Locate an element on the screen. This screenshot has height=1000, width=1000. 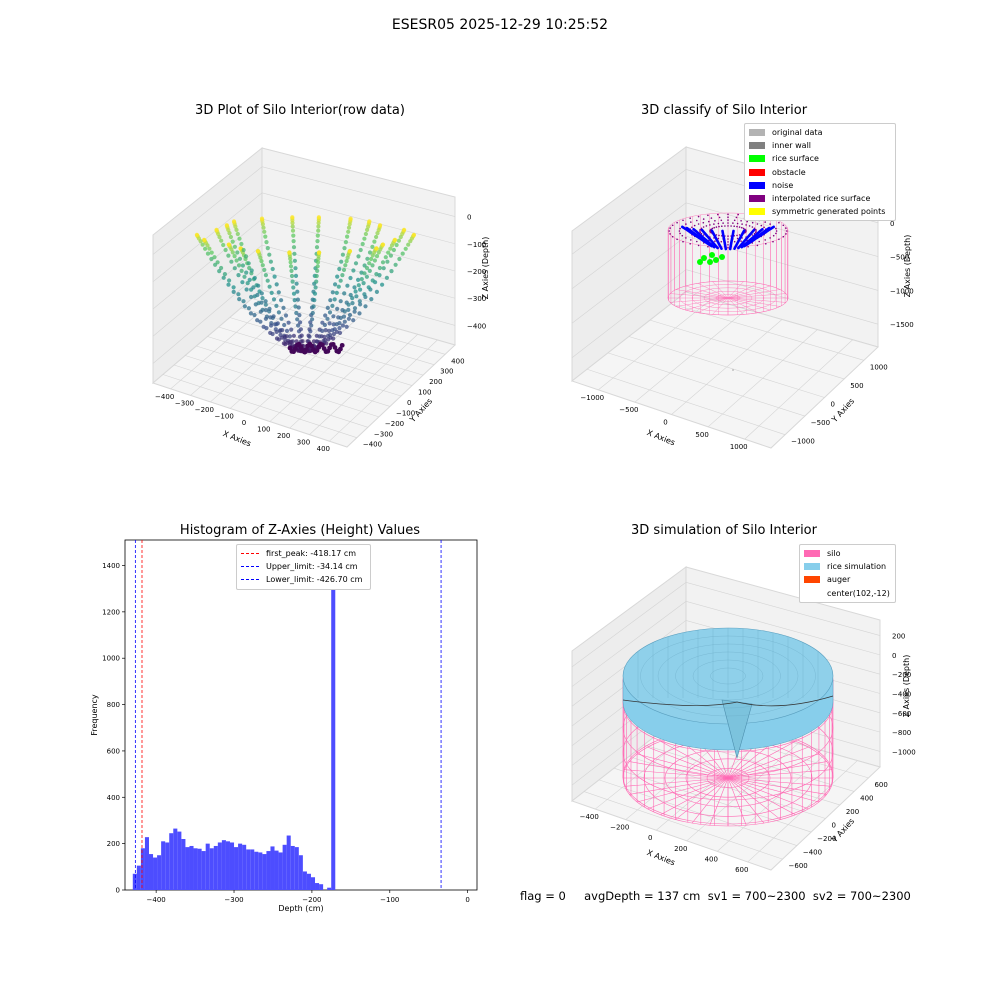
classify-z-axis-label: Z Axies (Depth) is located at coordinates (907, 266).